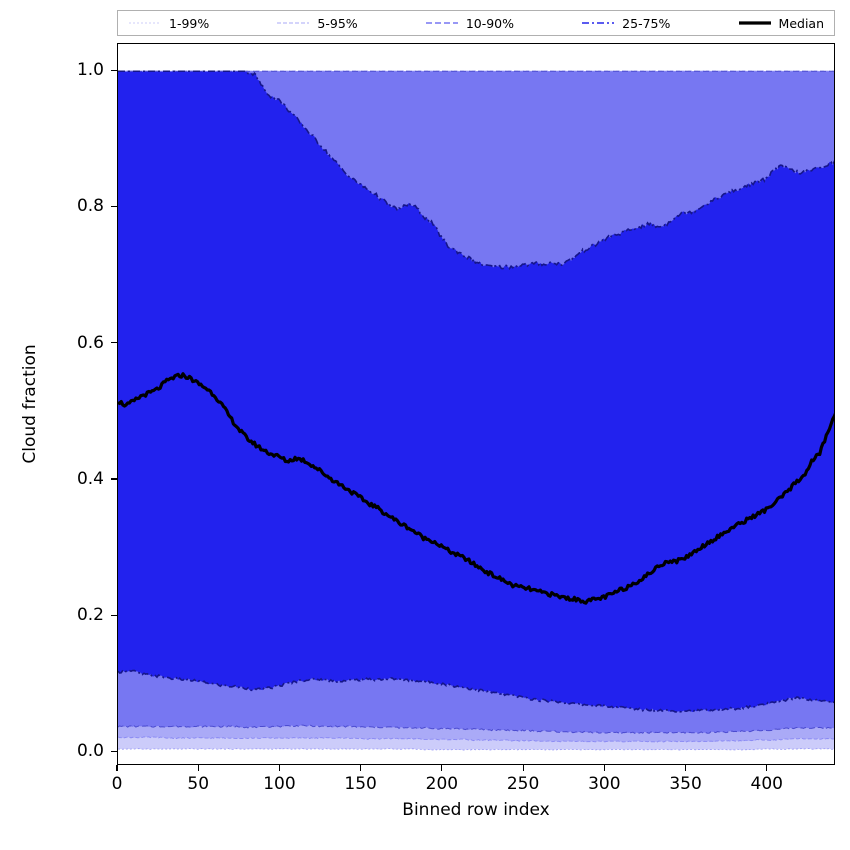  Describe the element at coordinates (766, 784) in the screenshot. I see `x-tick-label: 400` at that location.